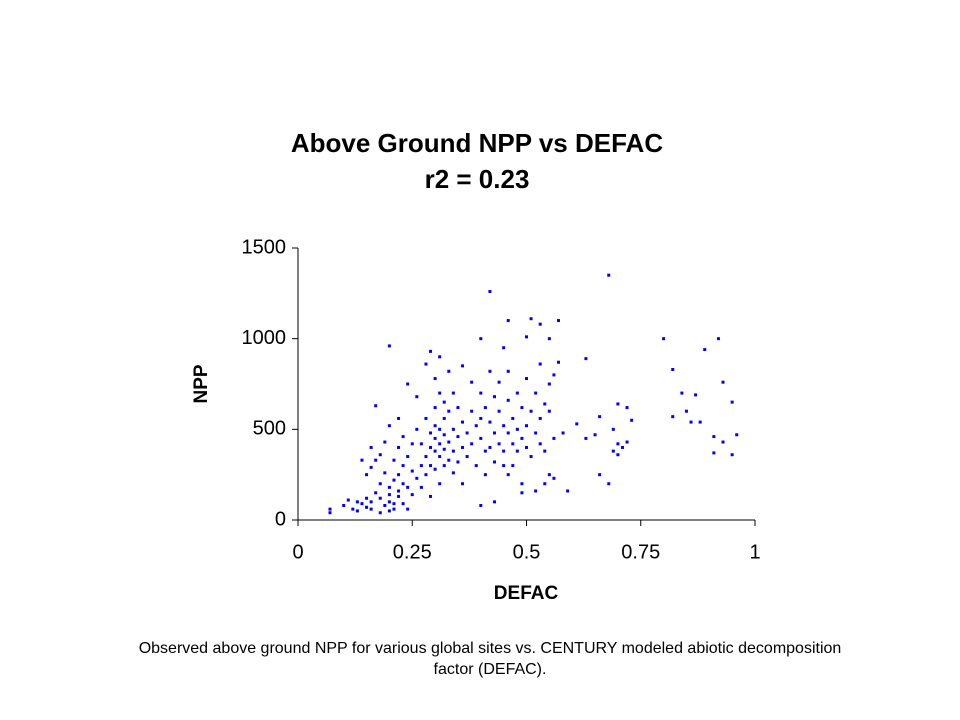 The height and width of the screenshot is (720, 960). I want to click on x-axis-label: DEFAC, so click(526, 593).